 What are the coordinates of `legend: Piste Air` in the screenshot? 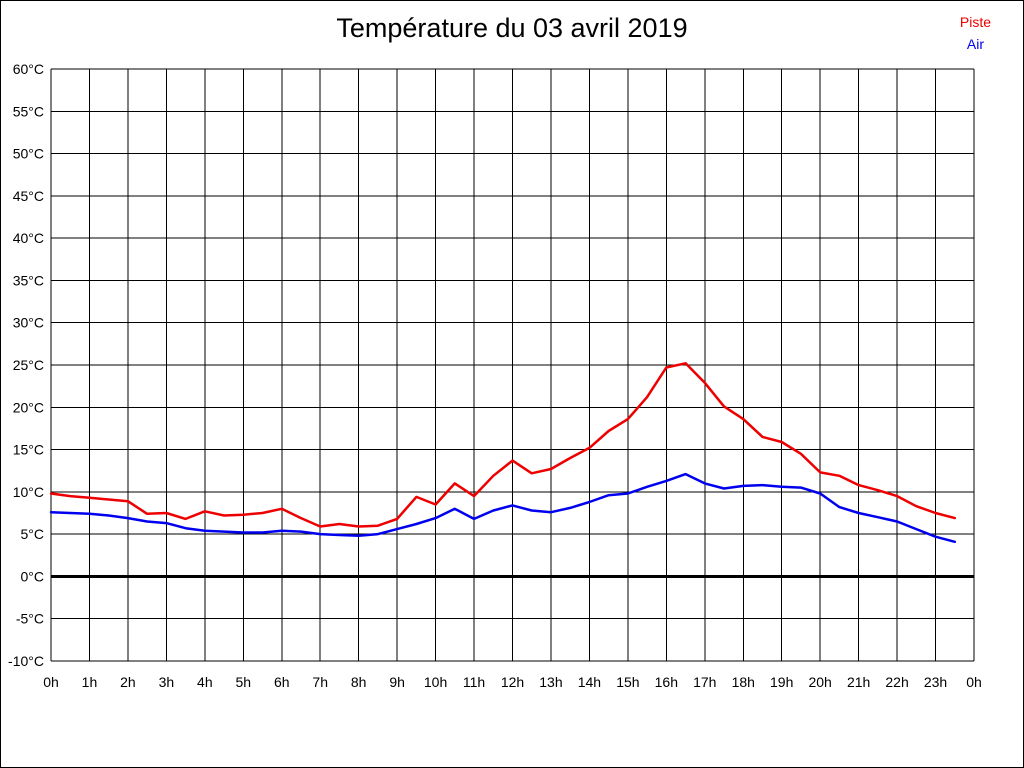 It's located at (975, 33).